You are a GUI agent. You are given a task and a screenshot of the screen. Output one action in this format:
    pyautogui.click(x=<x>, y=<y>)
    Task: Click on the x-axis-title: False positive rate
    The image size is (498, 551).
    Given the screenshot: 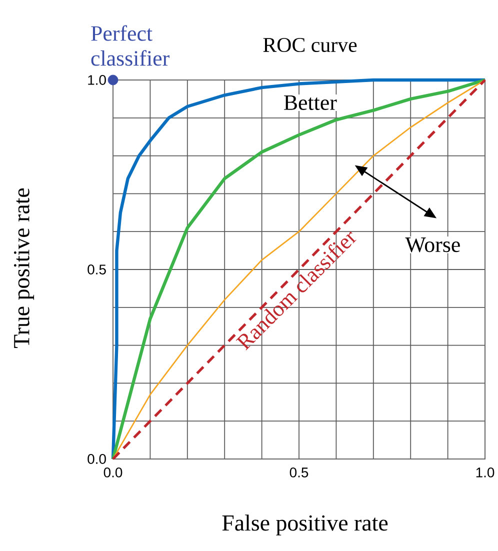 What is the action you would take?
    pyautogui.click(x=305, y=525)
    